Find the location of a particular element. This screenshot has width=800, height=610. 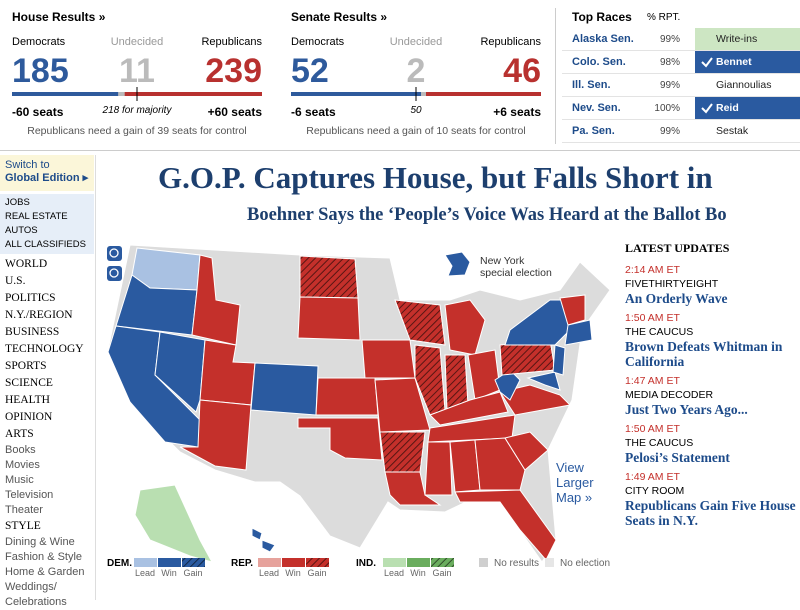

race-name: Colo. Sen. is located at coordinates (599, 62).